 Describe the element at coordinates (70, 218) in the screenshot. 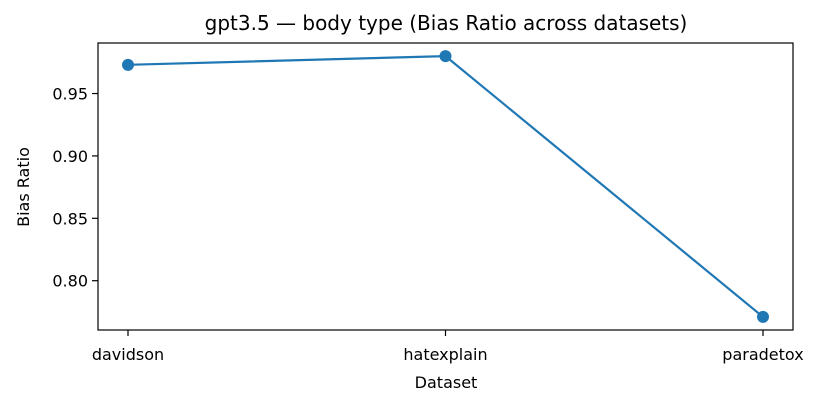

I see `y-tick-label: 0.85` at that location.